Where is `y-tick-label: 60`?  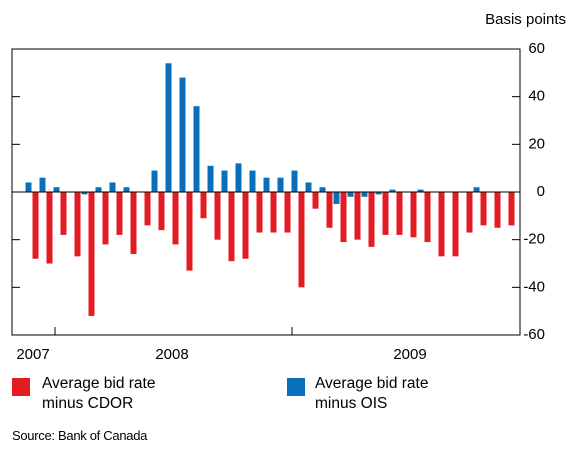
y-tick-label: 60 is located at coordinates (536, 48).